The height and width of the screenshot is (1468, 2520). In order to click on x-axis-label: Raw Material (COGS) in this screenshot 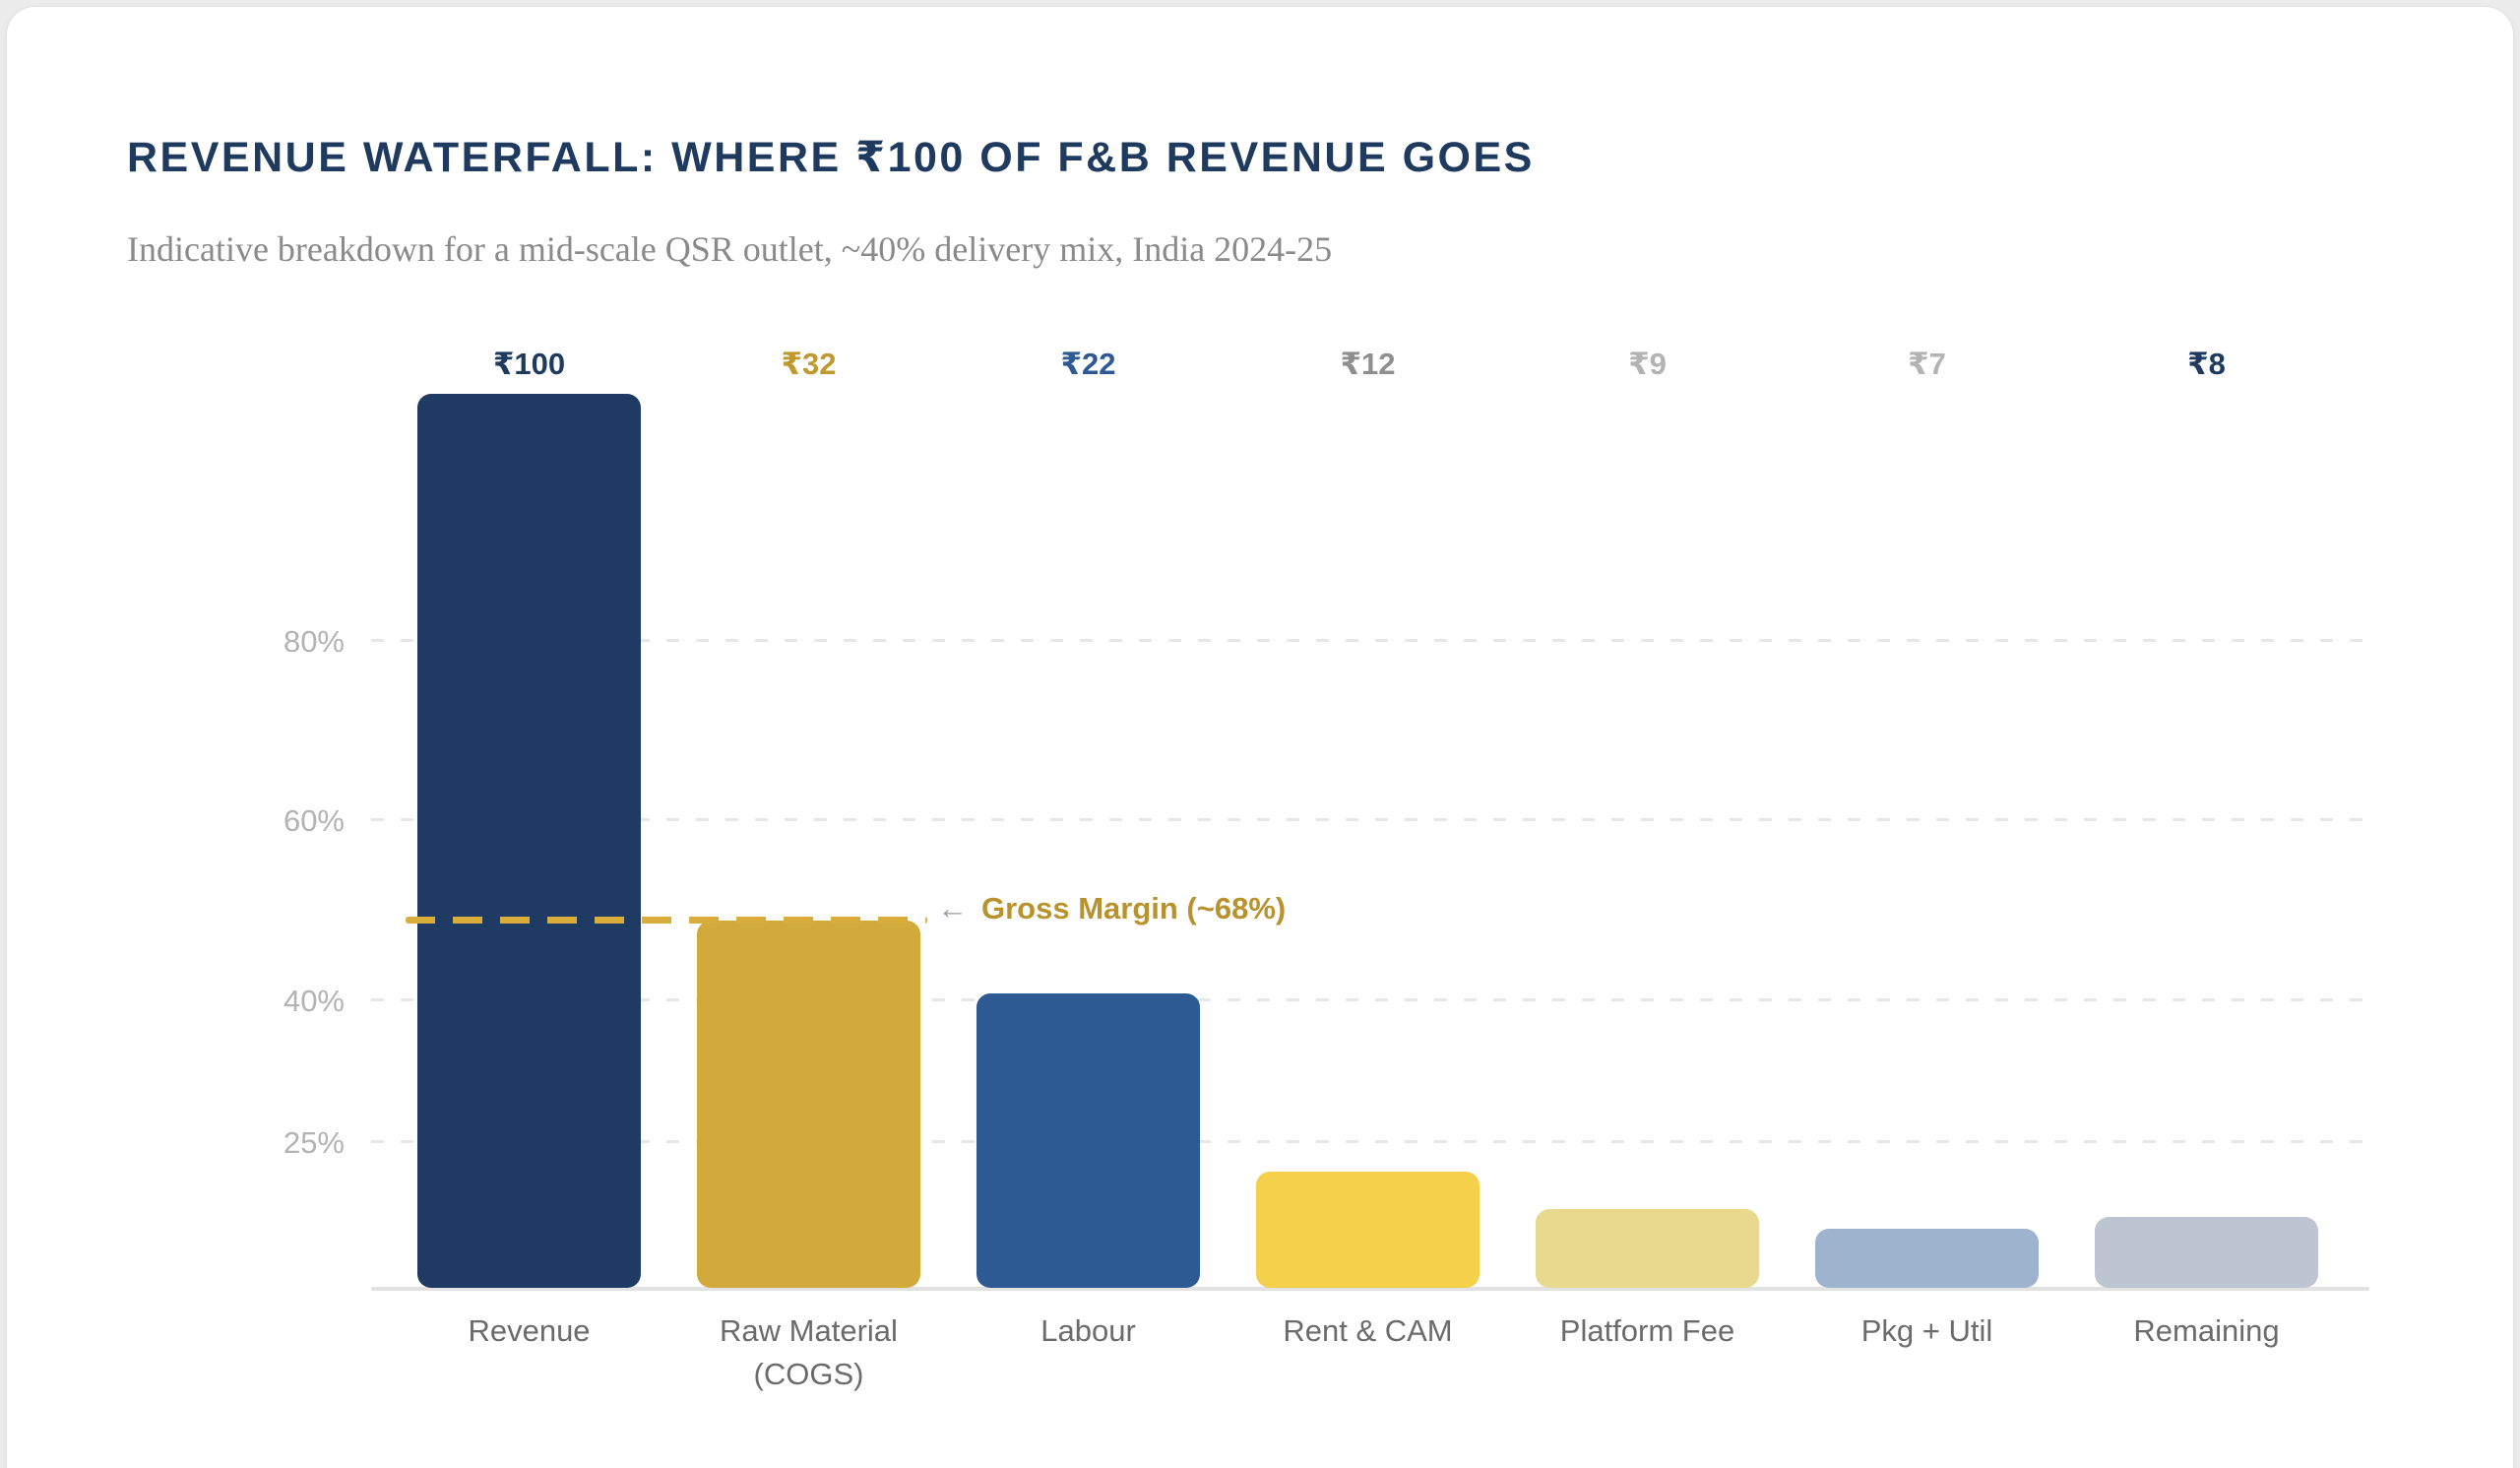, I will do `click(809, 1352)`.